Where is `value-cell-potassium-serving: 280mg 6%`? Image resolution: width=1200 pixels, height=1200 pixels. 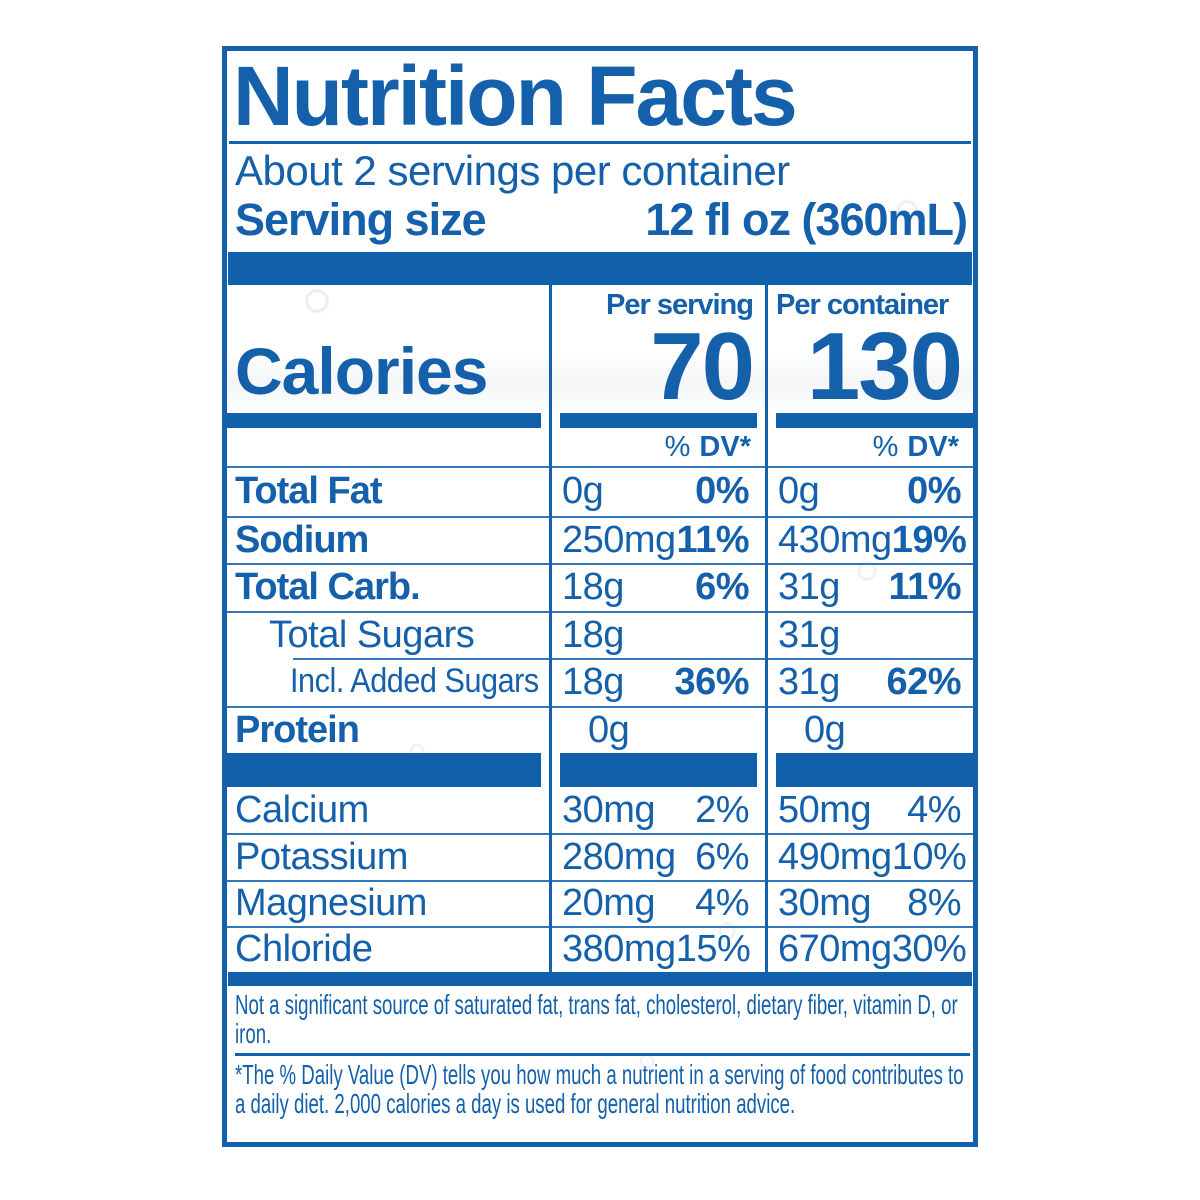 value-cell-potassium-serving: 280mg 6% is located at coordinates (658, 856).